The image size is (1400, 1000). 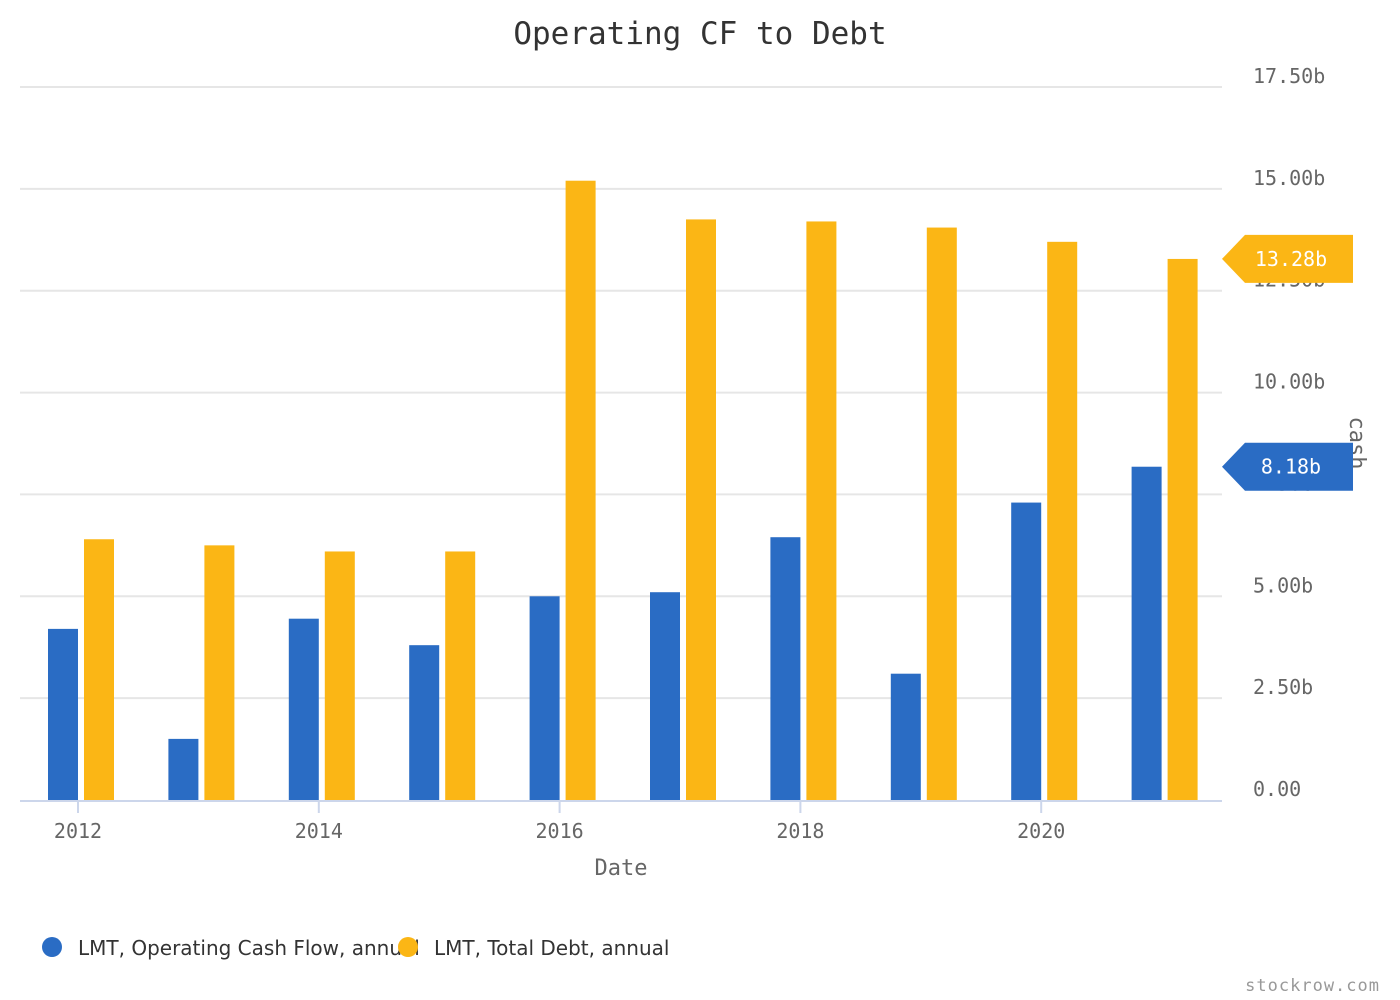 What do you see at coordinates (551, 948) in the screenshot?
I see `legend-label: LMT, Total Debt, annual` at bounding box center [551, 948].